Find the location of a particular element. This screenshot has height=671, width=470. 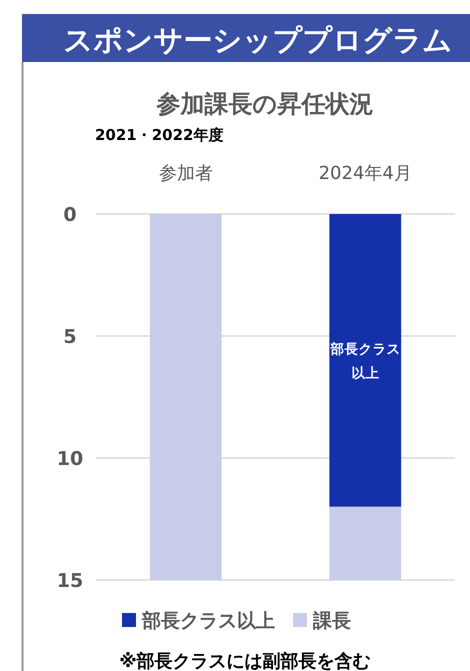

legend-label: 課長 is located at coordinates (331, 621).